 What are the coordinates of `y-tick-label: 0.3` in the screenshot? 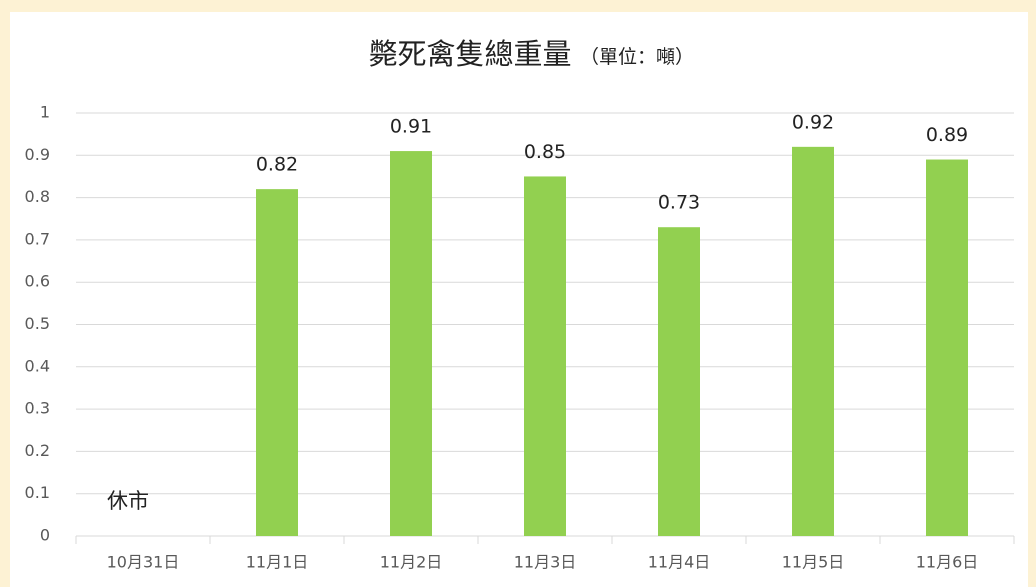 It's located at (37, 408).